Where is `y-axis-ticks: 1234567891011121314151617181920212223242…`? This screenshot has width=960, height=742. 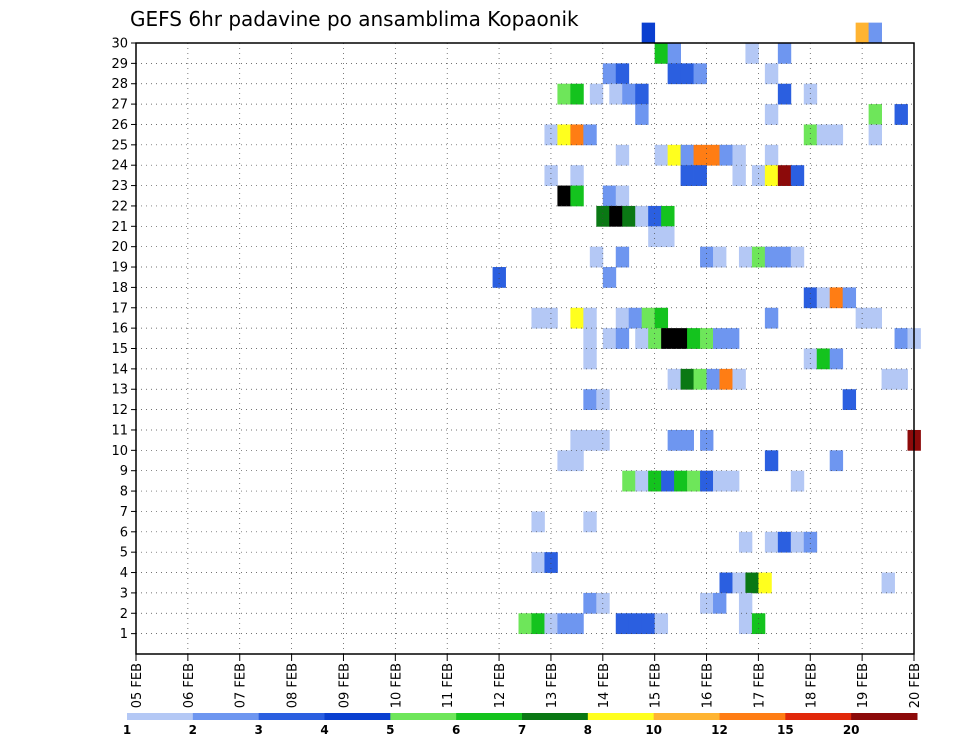 y-axis-ticks: 1234567891011121314151617181920212223242… is located at coordinates (123, 339).